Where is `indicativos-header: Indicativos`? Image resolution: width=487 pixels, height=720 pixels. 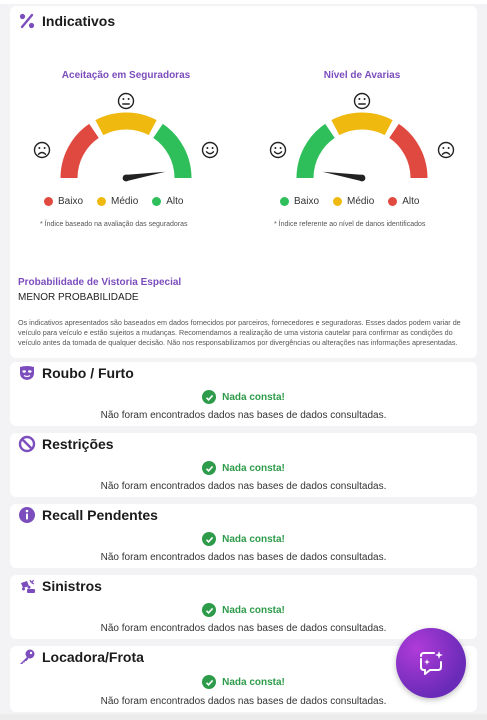 indicativos-header: Indicativos is located at coordinates (66, 21).